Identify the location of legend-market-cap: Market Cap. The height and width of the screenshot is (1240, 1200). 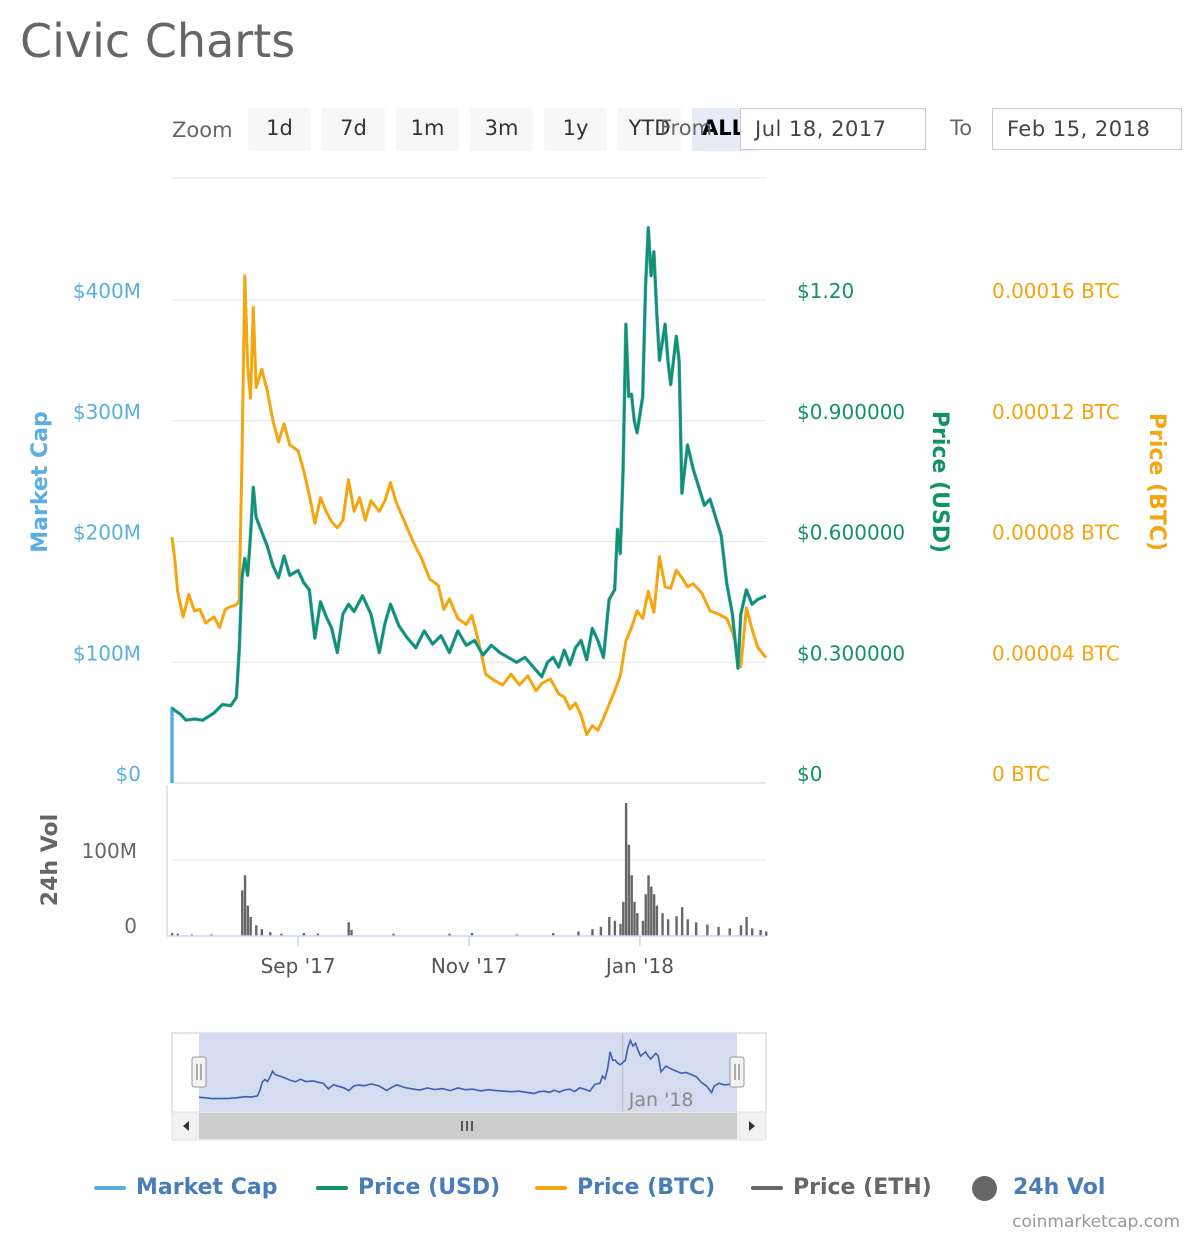
(185, 1187).